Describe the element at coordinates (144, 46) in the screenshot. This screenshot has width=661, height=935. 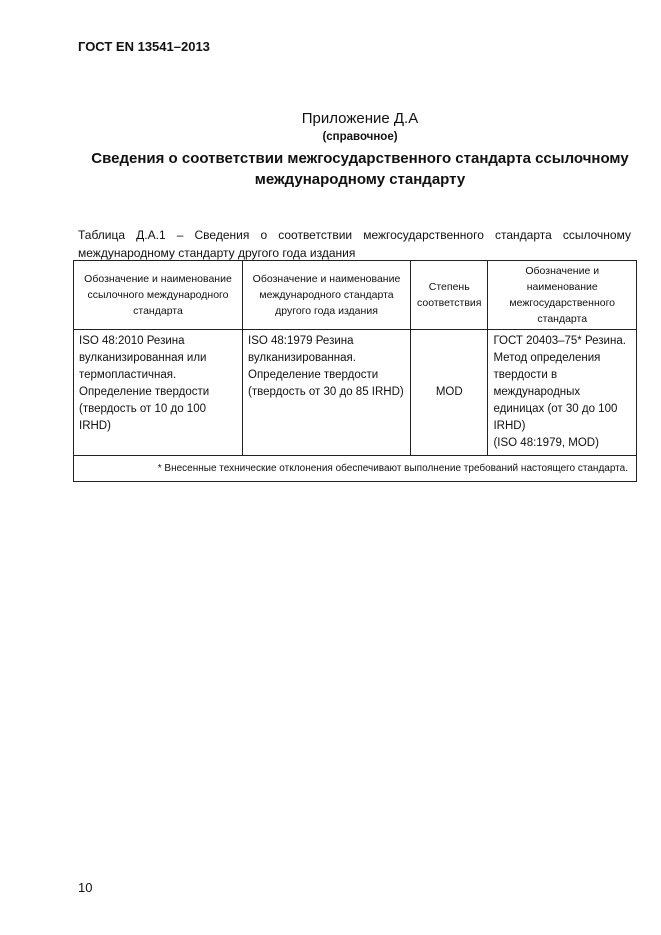
I see `document-header: ГОСТ EN 13541–2013` at that location.